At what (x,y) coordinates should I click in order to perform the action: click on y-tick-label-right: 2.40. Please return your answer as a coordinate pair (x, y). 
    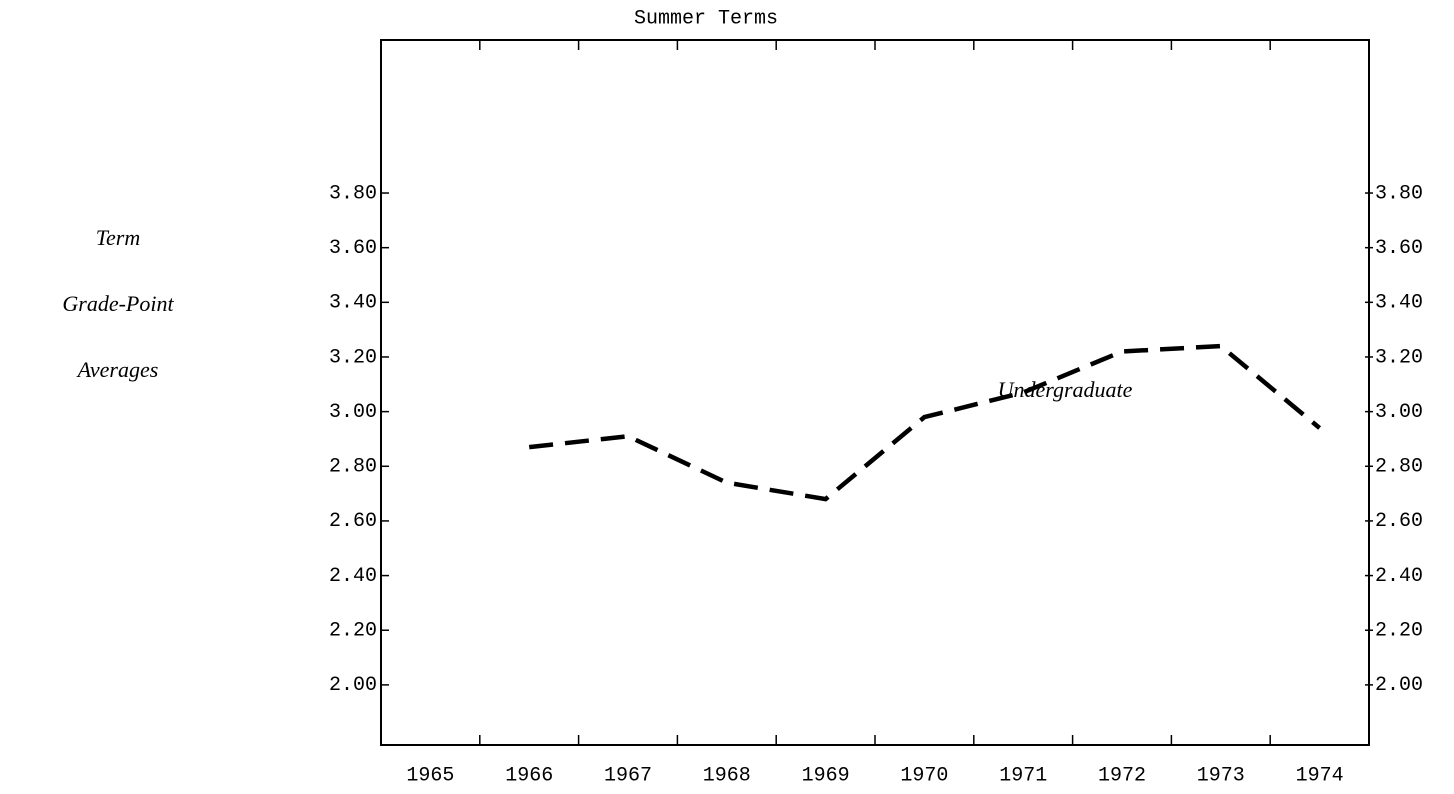
    Looking at the image, I should click on (1399, 576).